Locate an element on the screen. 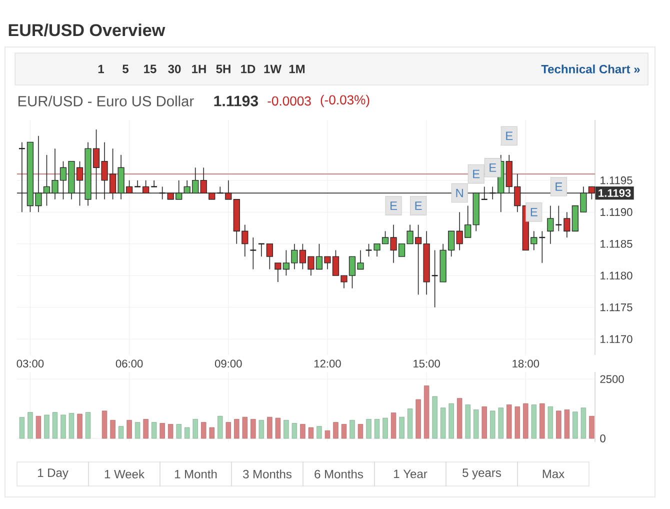  text: (-0.03%) is located at coordinates (345, 101).